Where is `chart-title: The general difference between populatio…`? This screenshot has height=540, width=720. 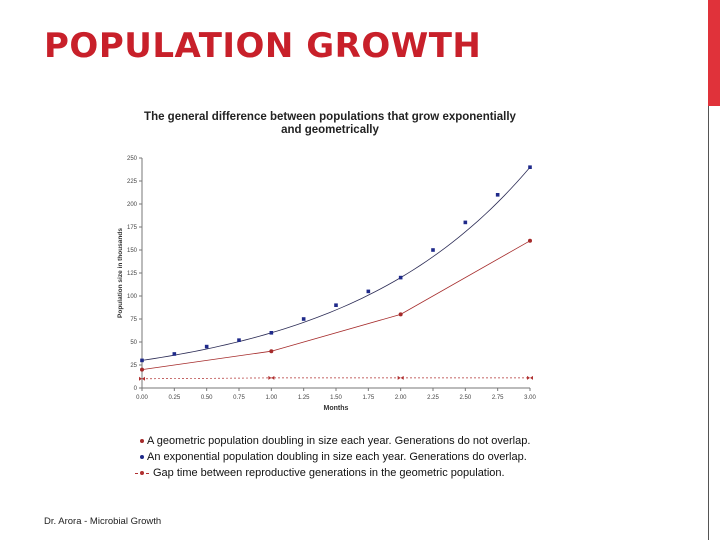 chart-title: The general difference between populatio… is located at coordinates (330, 124).